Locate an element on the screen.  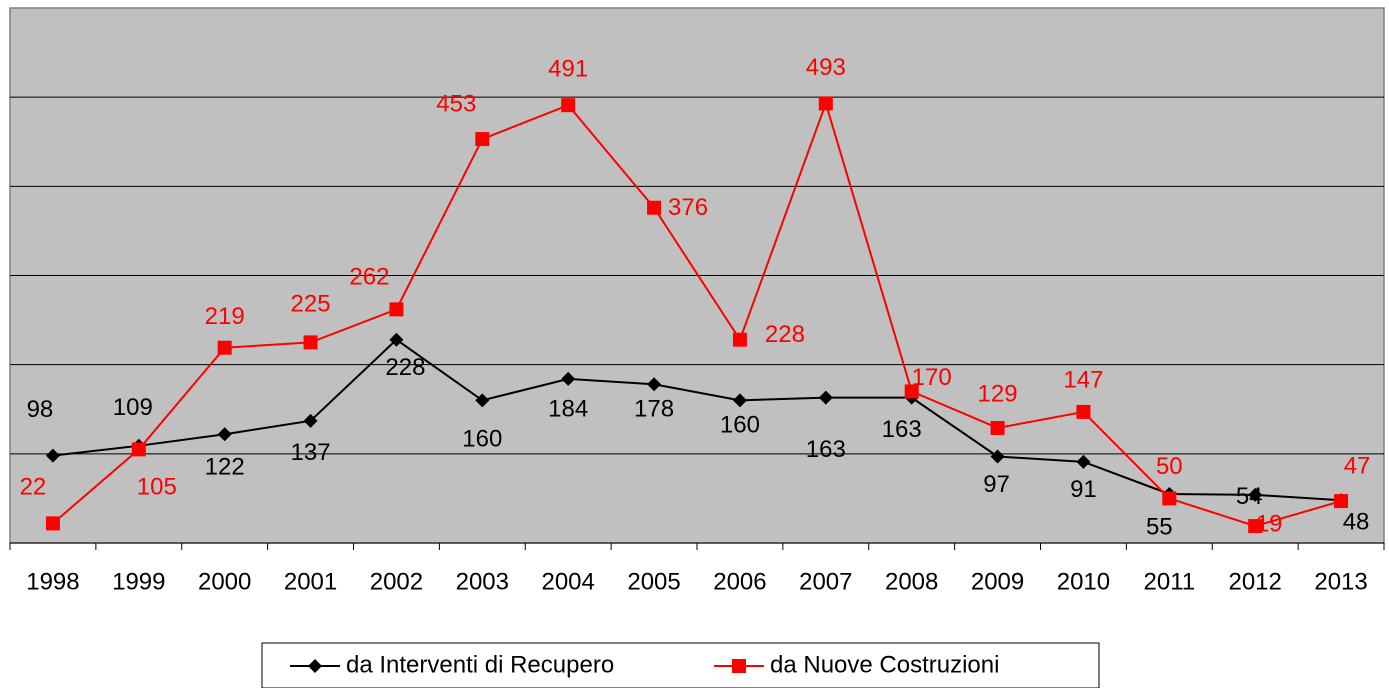
data-label: 262 is located at coordinates (369, 277).